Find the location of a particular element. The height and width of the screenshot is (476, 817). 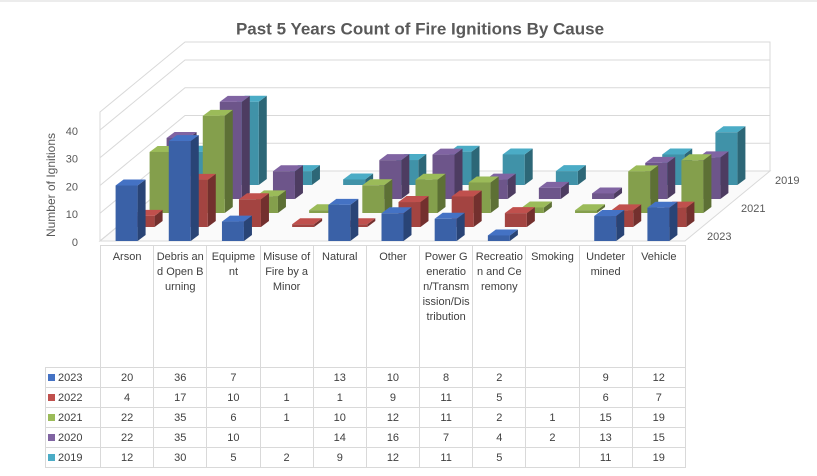

data-row: 2020 22 35 10 14 16 7 4 2 13 15 is located at coordinates (365, 437).